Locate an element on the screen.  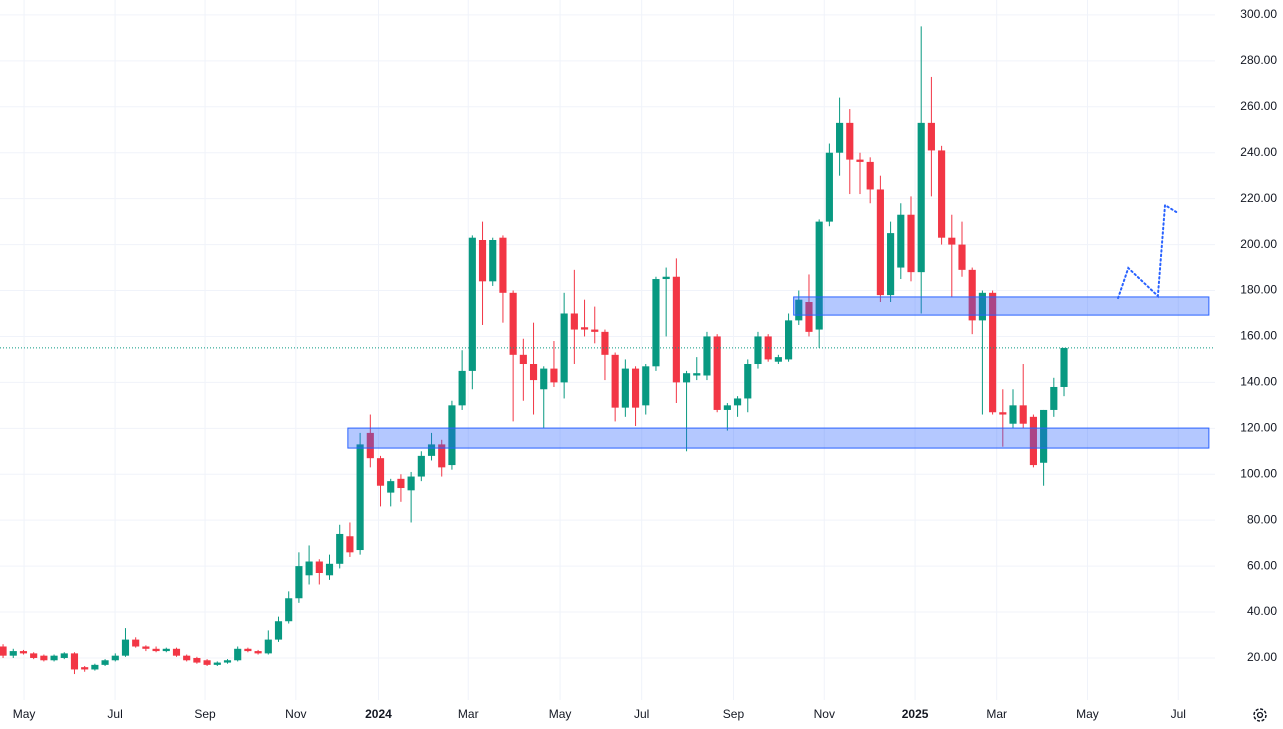
y-tick-label: 200.00 is located at coordinates (1258, 244).